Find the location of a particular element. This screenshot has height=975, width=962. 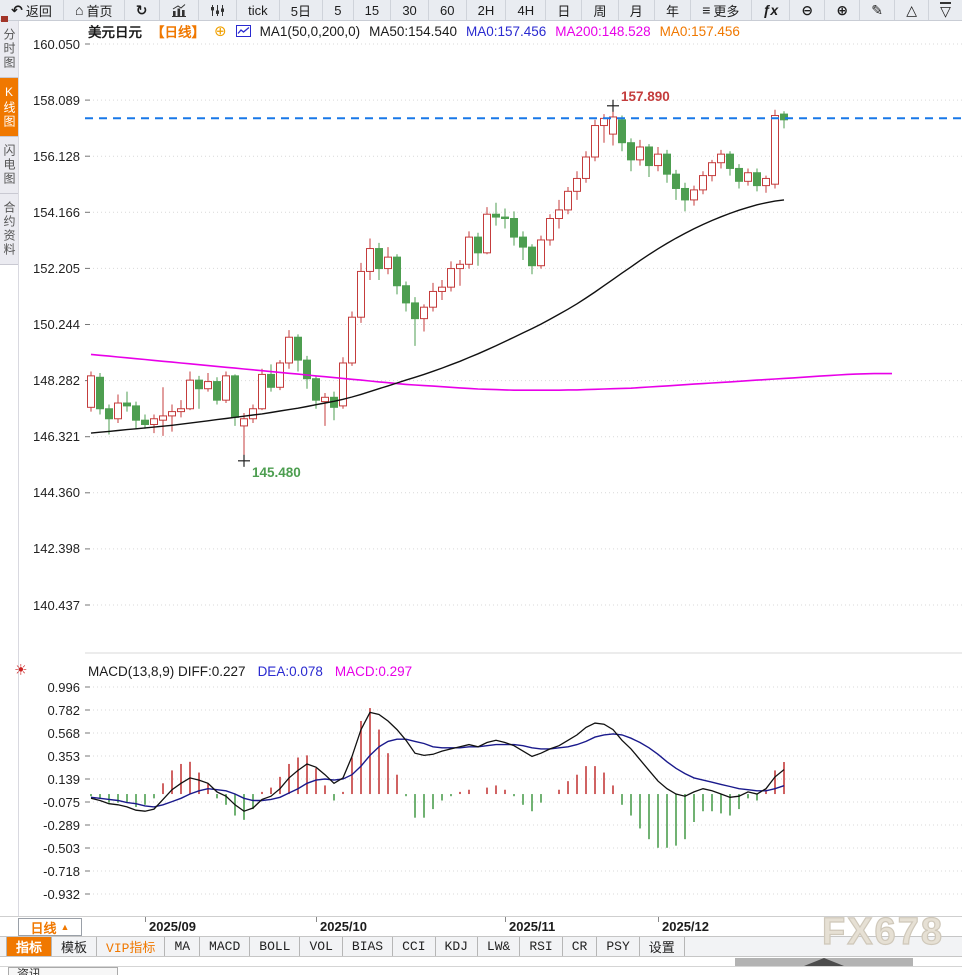

bar-chart-icon is located at coordinates (179, 10).